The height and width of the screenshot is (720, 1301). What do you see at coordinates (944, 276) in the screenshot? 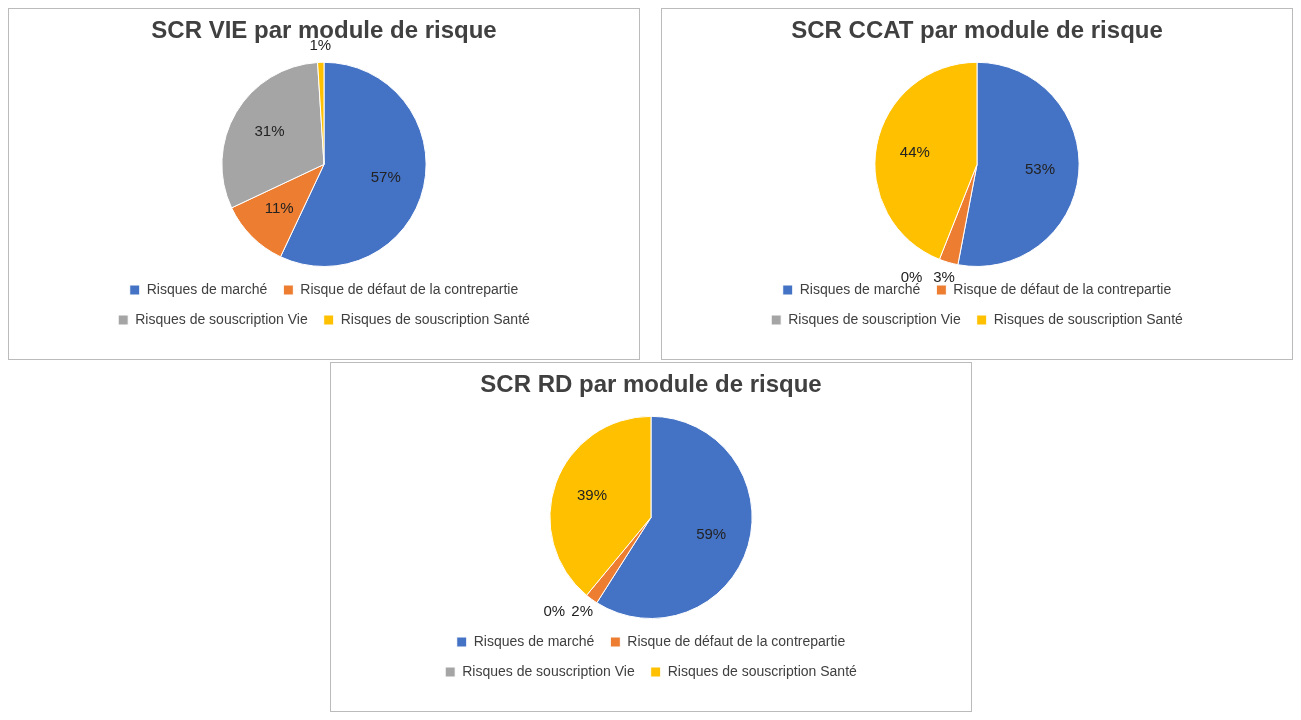
I see `data-label: 3%` at bounding box center [944, 276].